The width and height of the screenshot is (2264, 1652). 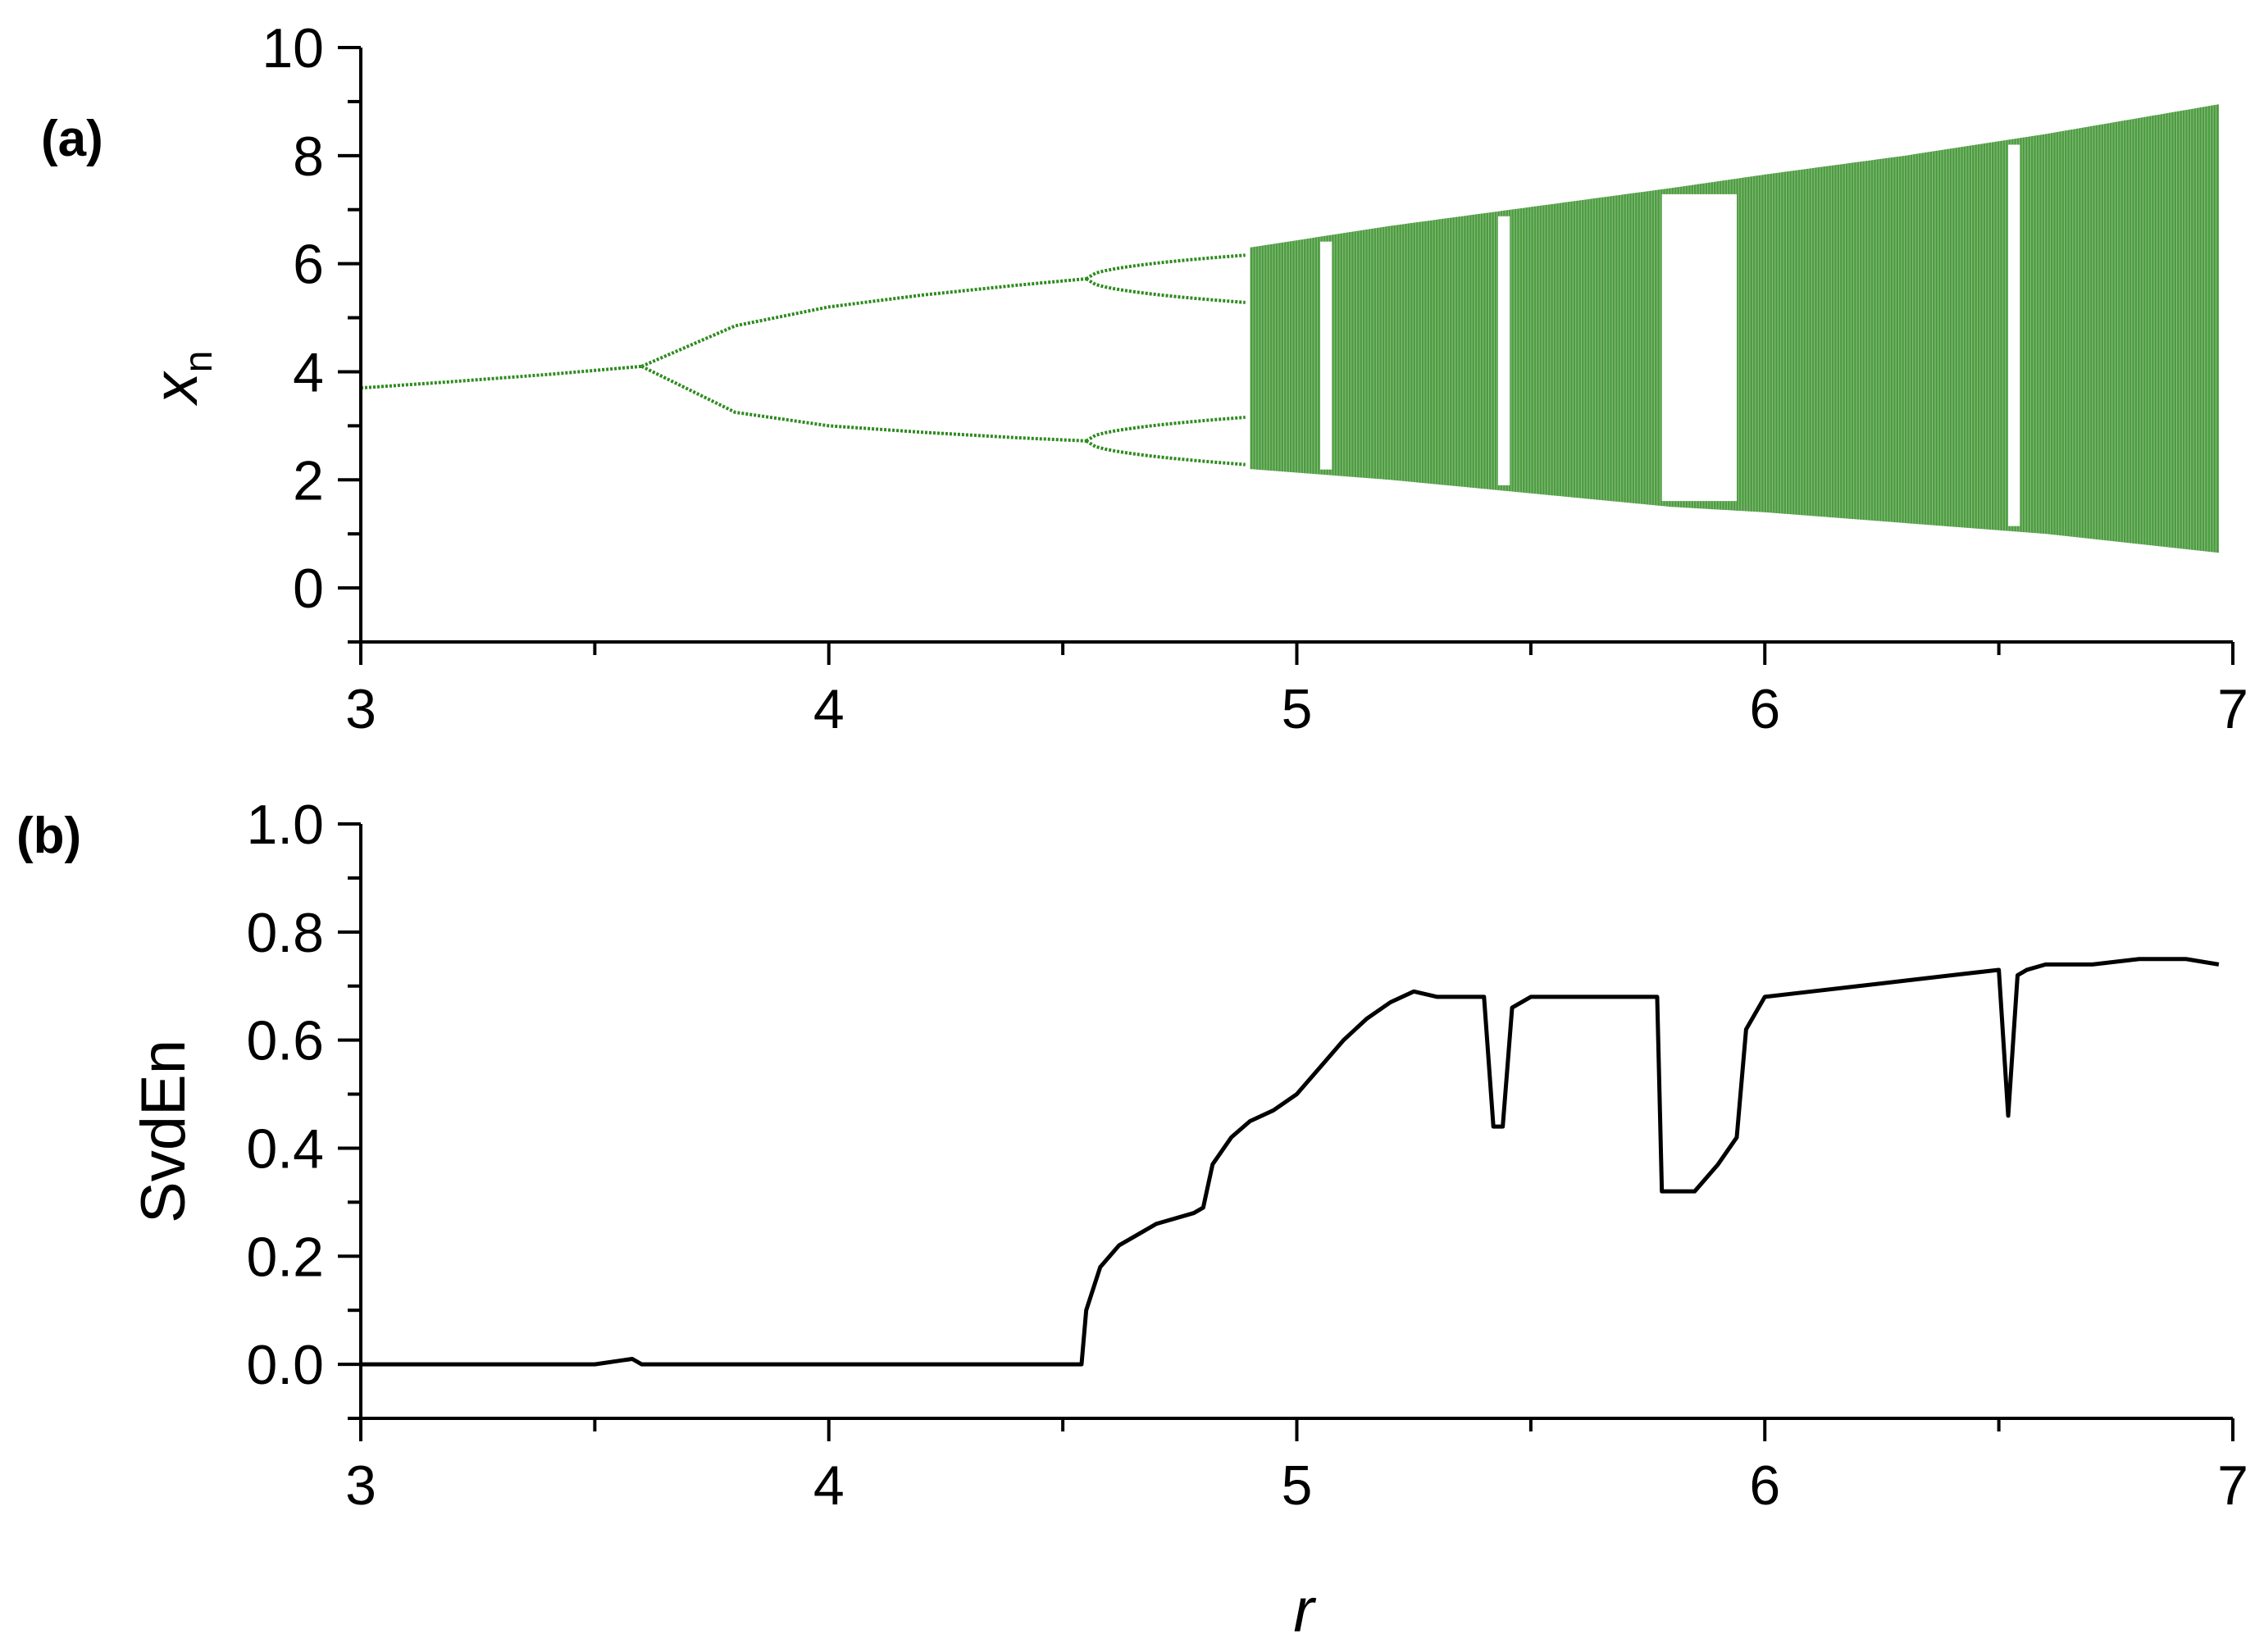 What do you see at coordinates (1765, 1485) in the screenshot?
I see `panel-b-x-tick-label: 6` at bounding box center [1765, 1485].